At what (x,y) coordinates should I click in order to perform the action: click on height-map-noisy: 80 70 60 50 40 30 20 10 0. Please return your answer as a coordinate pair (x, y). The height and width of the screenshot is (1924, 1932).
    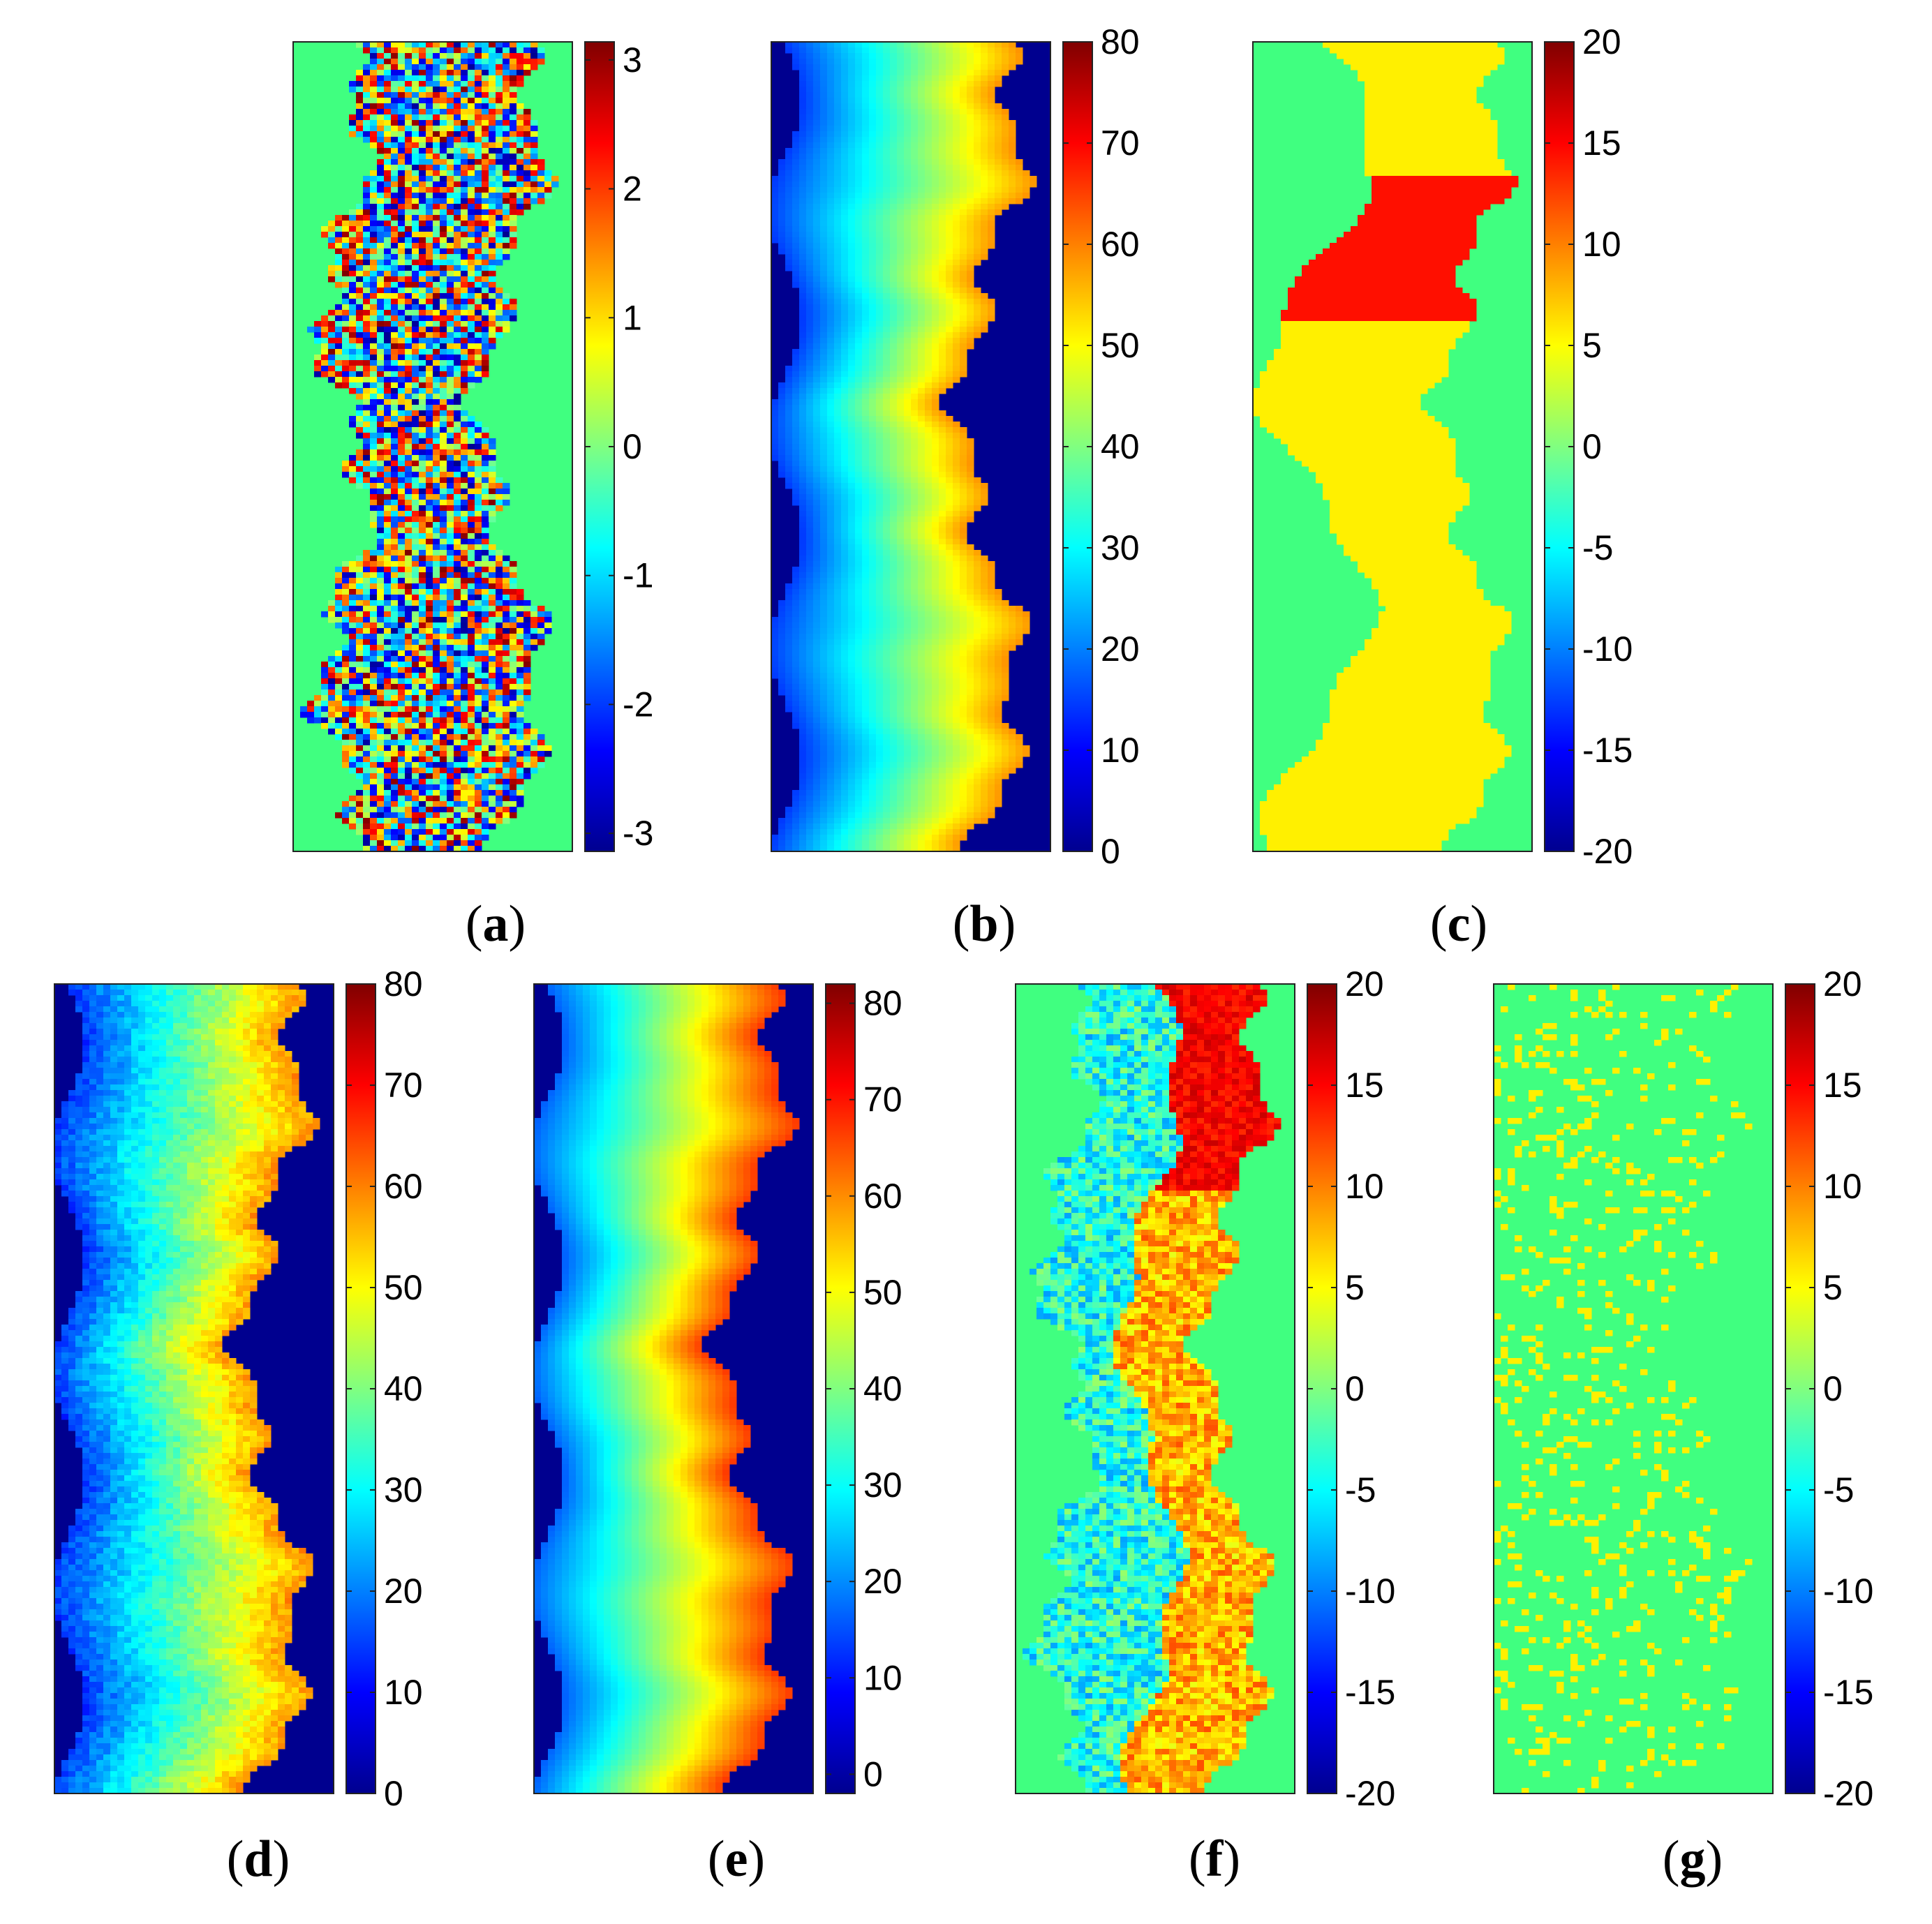
    Looking at the image, I should click on (238, 1388).